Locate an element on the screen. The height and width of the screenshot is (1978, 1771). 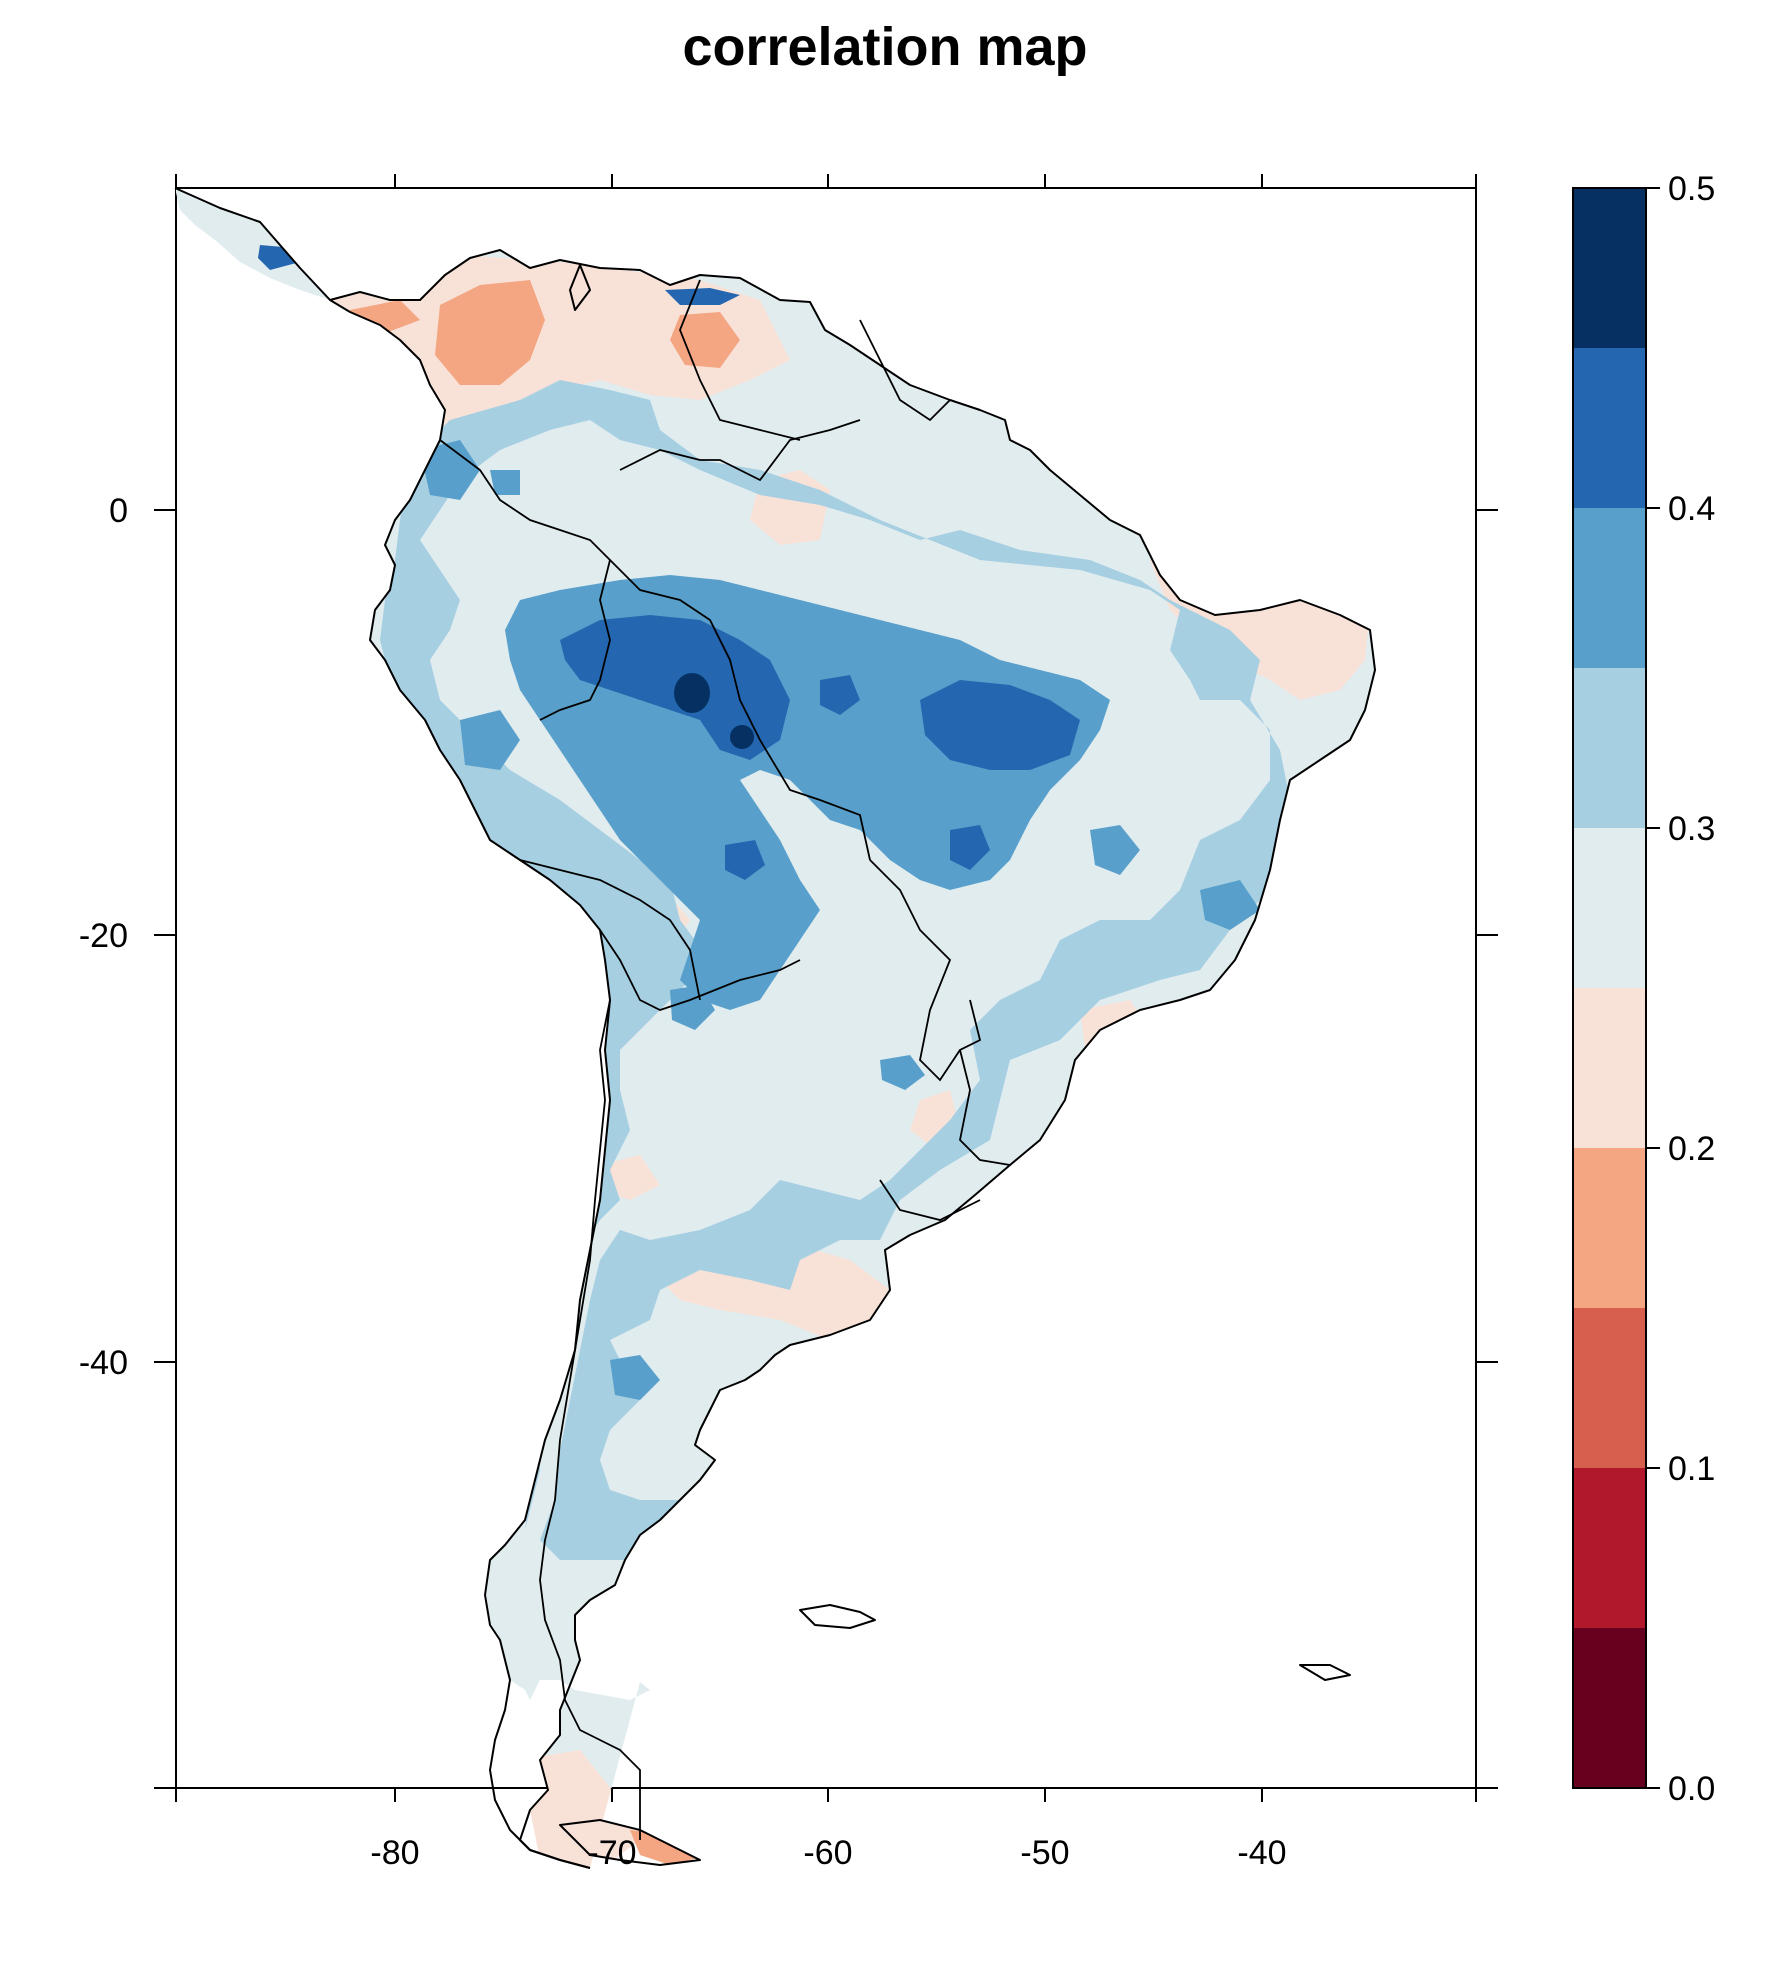
y-tick-label: -40 is located at coordinates (103, 1363).